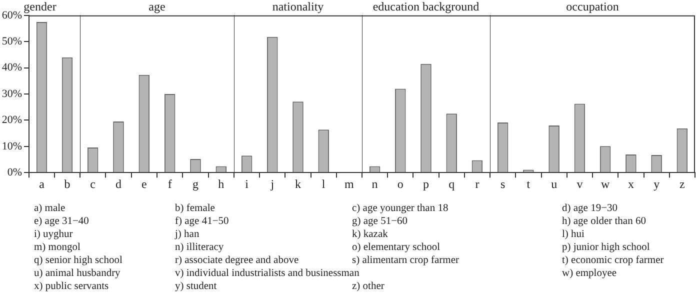 Image resolution: width=697 pixels, height=295 pixels. I want to click on x-tick-label: a, so click(42, 183).